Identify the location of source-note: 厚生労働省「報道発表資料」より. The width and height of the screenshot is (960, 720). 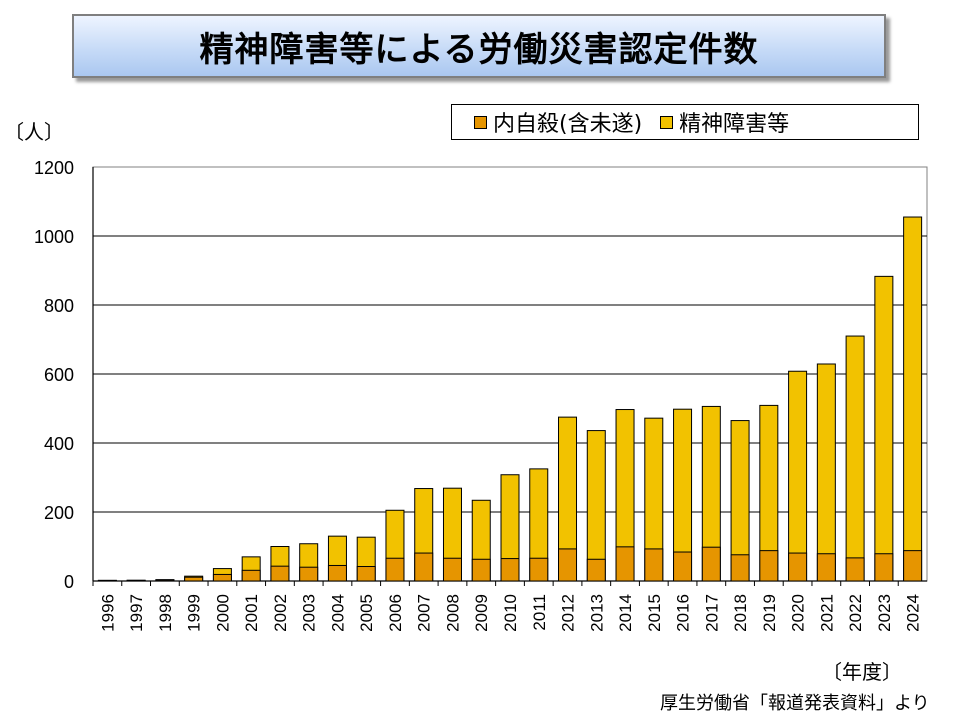
(795, 703).